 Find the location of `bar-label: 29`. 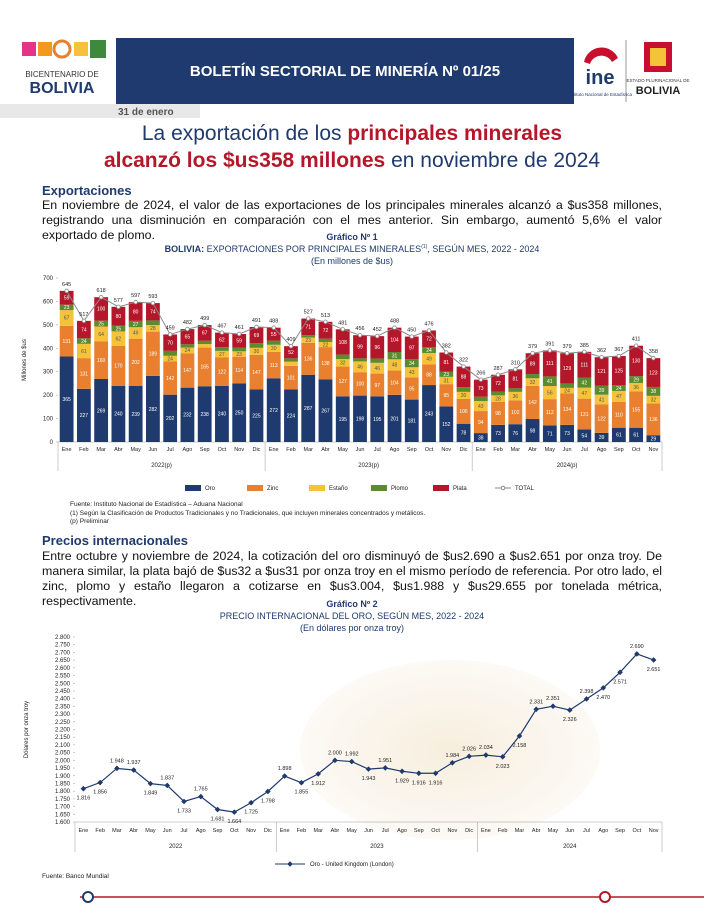

bar-label: 29 is located at coordinates (654, 439).